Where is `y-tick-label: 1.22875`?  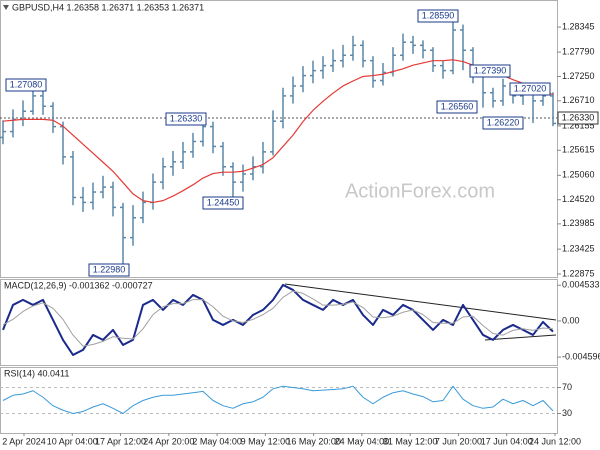
y-tick-label: 1.22875 is located at coordinates (578, 273).